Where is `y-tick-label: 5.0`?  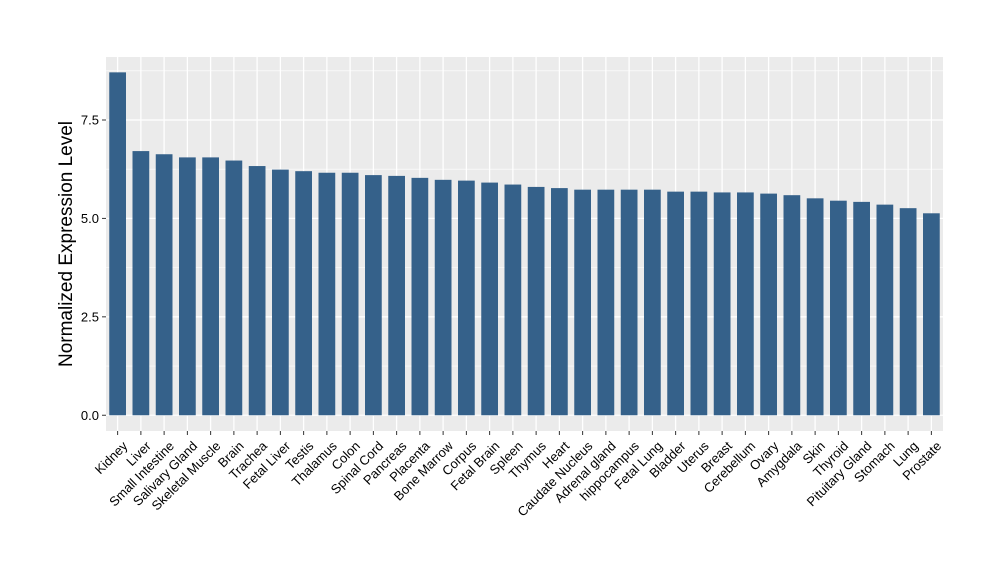
y-tick-label: 5.0 is located at coordinates (90, 218).